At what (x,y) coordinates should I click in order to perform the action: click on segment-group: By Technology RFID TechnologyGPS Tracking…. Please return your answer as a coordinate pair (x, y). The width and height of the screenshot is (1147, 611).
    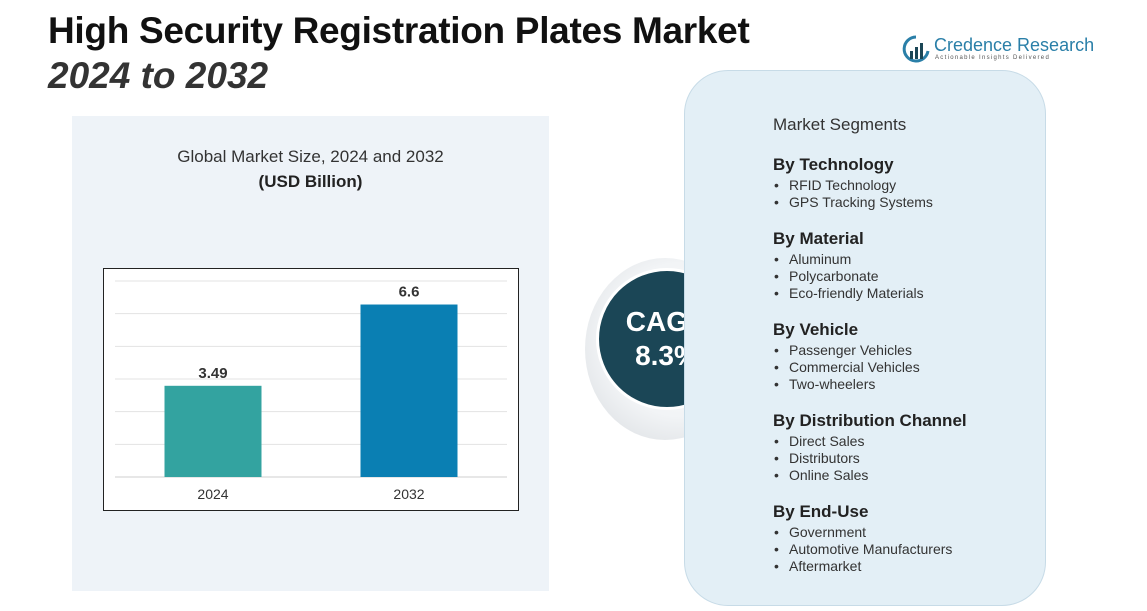
    Looking at the image, I should click on (908, 183).